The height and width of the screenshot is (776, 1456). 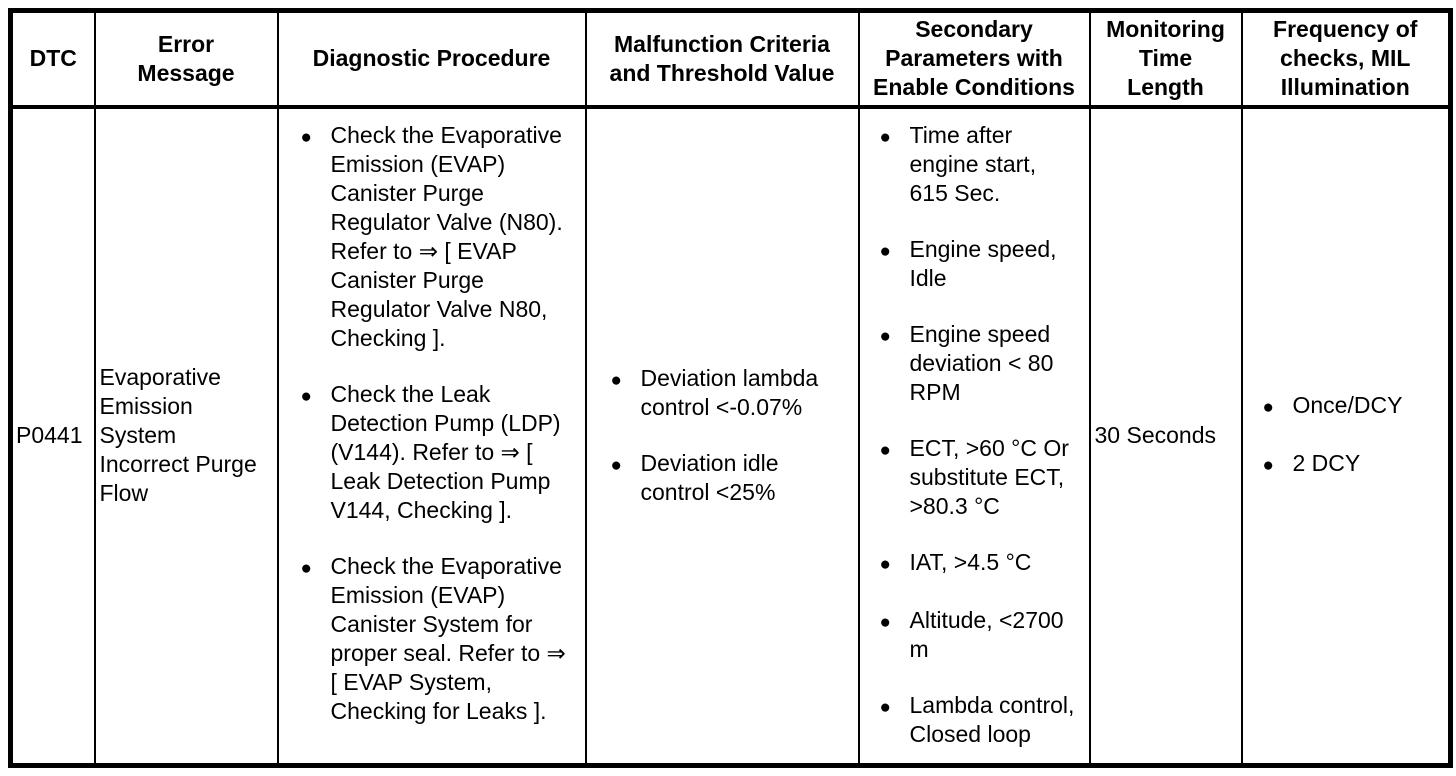 I want to click on list-item: Deviation idle control <25%, so click(x=732, y=478).